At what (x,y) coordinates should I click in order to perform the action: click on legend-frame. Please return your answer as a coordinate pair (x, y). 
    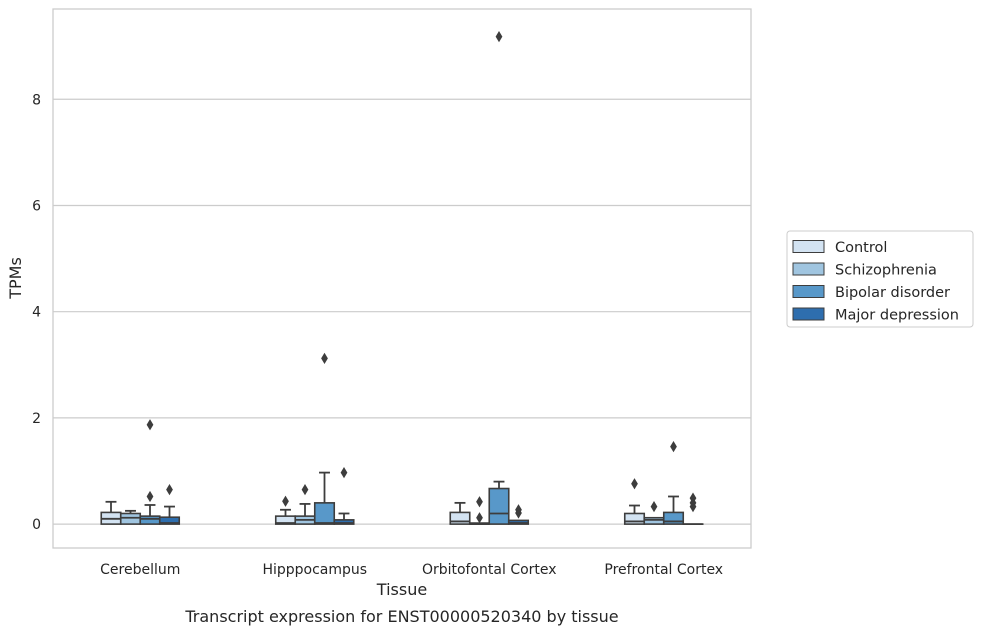
    Looking at the image, I should click on (880, 279).